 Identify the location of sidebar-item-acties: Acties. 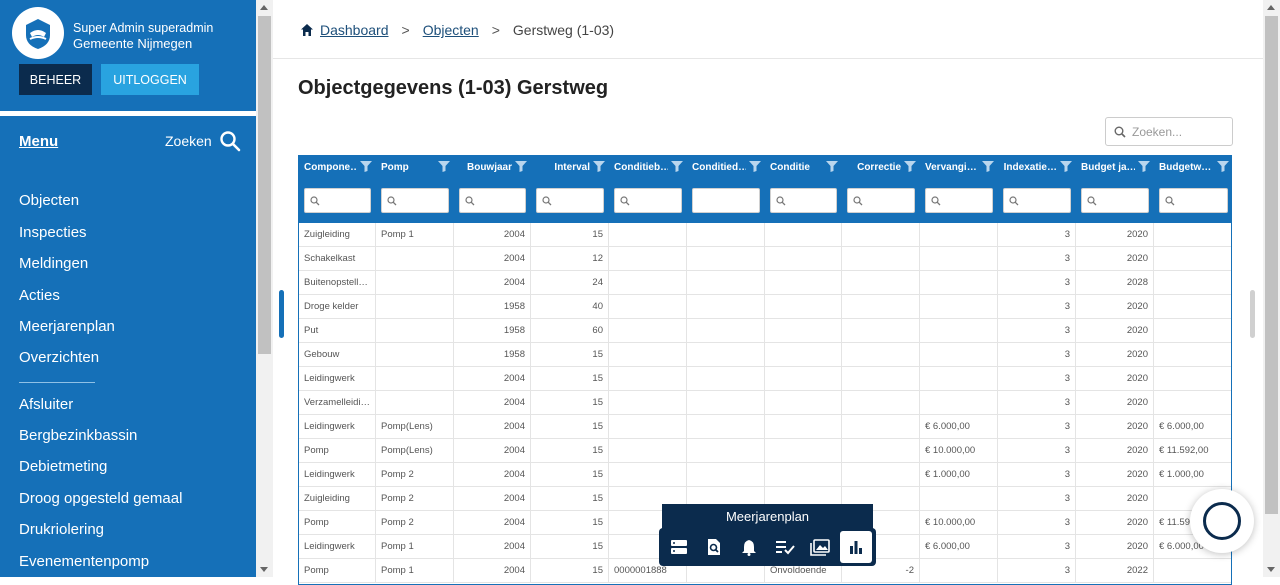
(39, 295).